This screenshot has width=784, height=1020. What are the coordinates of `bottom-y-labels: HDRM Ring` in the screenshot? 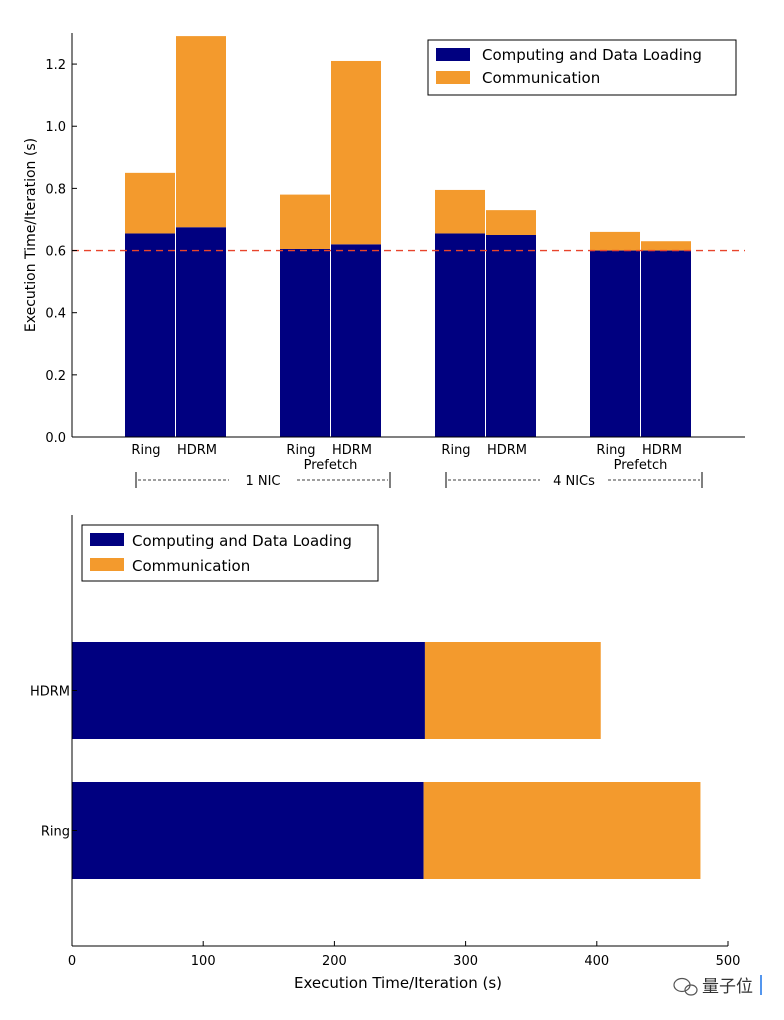 It's located at (53, 762).